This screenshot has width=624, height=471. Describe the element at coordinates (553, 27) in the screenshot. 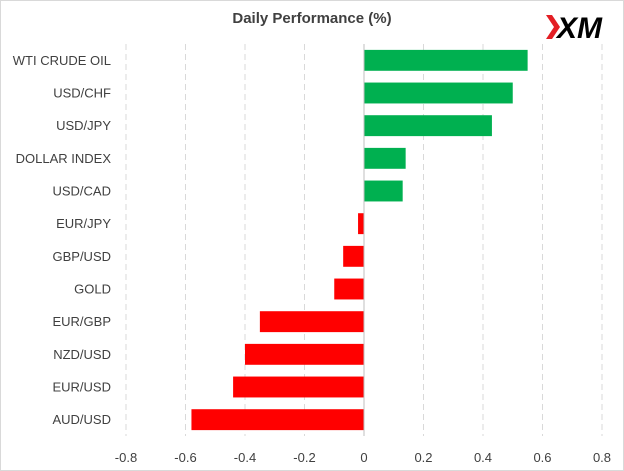

I see `logo-accent-mark` at that location.